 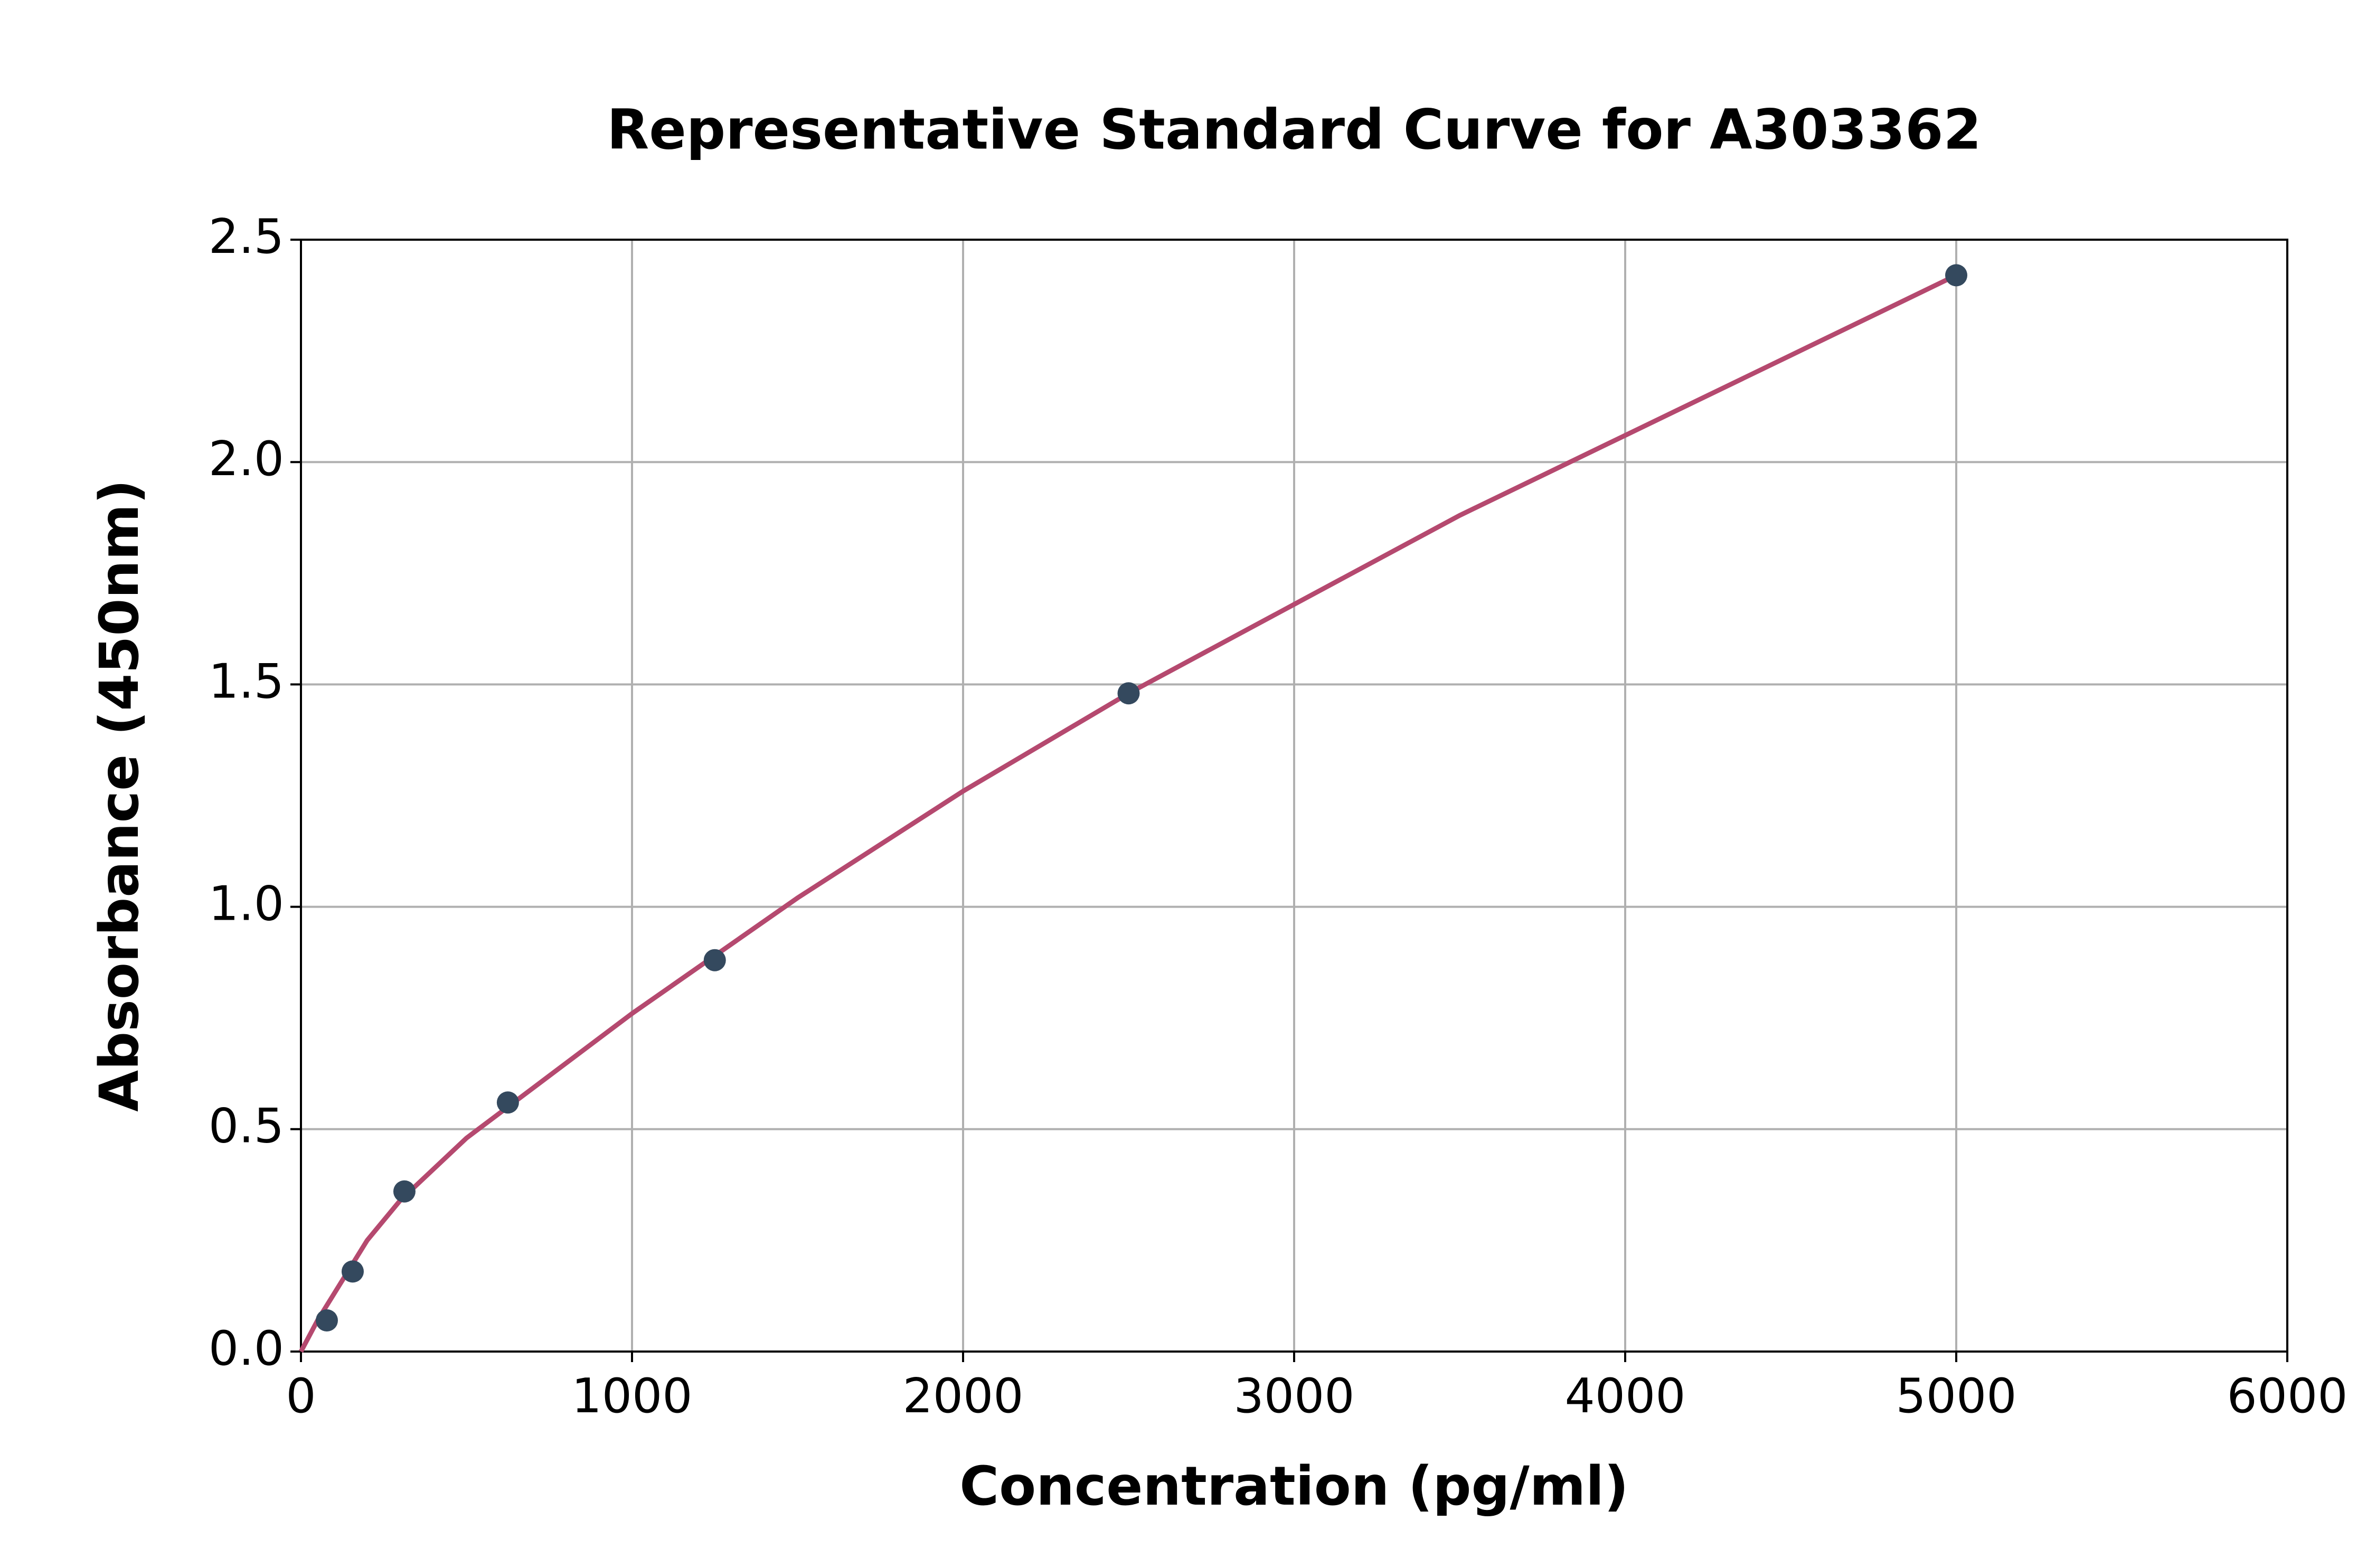 What do you see at coordinates (631, 1396) in the screenshot?
I see `x-tick-label: 1000` at bounding box center [631, 1396].